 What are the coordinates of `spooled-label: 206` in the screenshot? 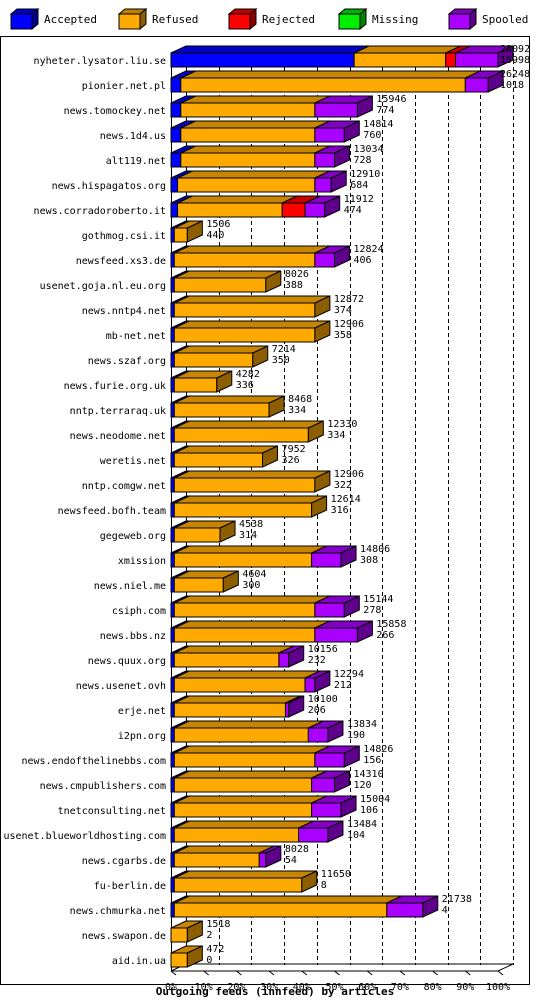 It's located at (317, 710).